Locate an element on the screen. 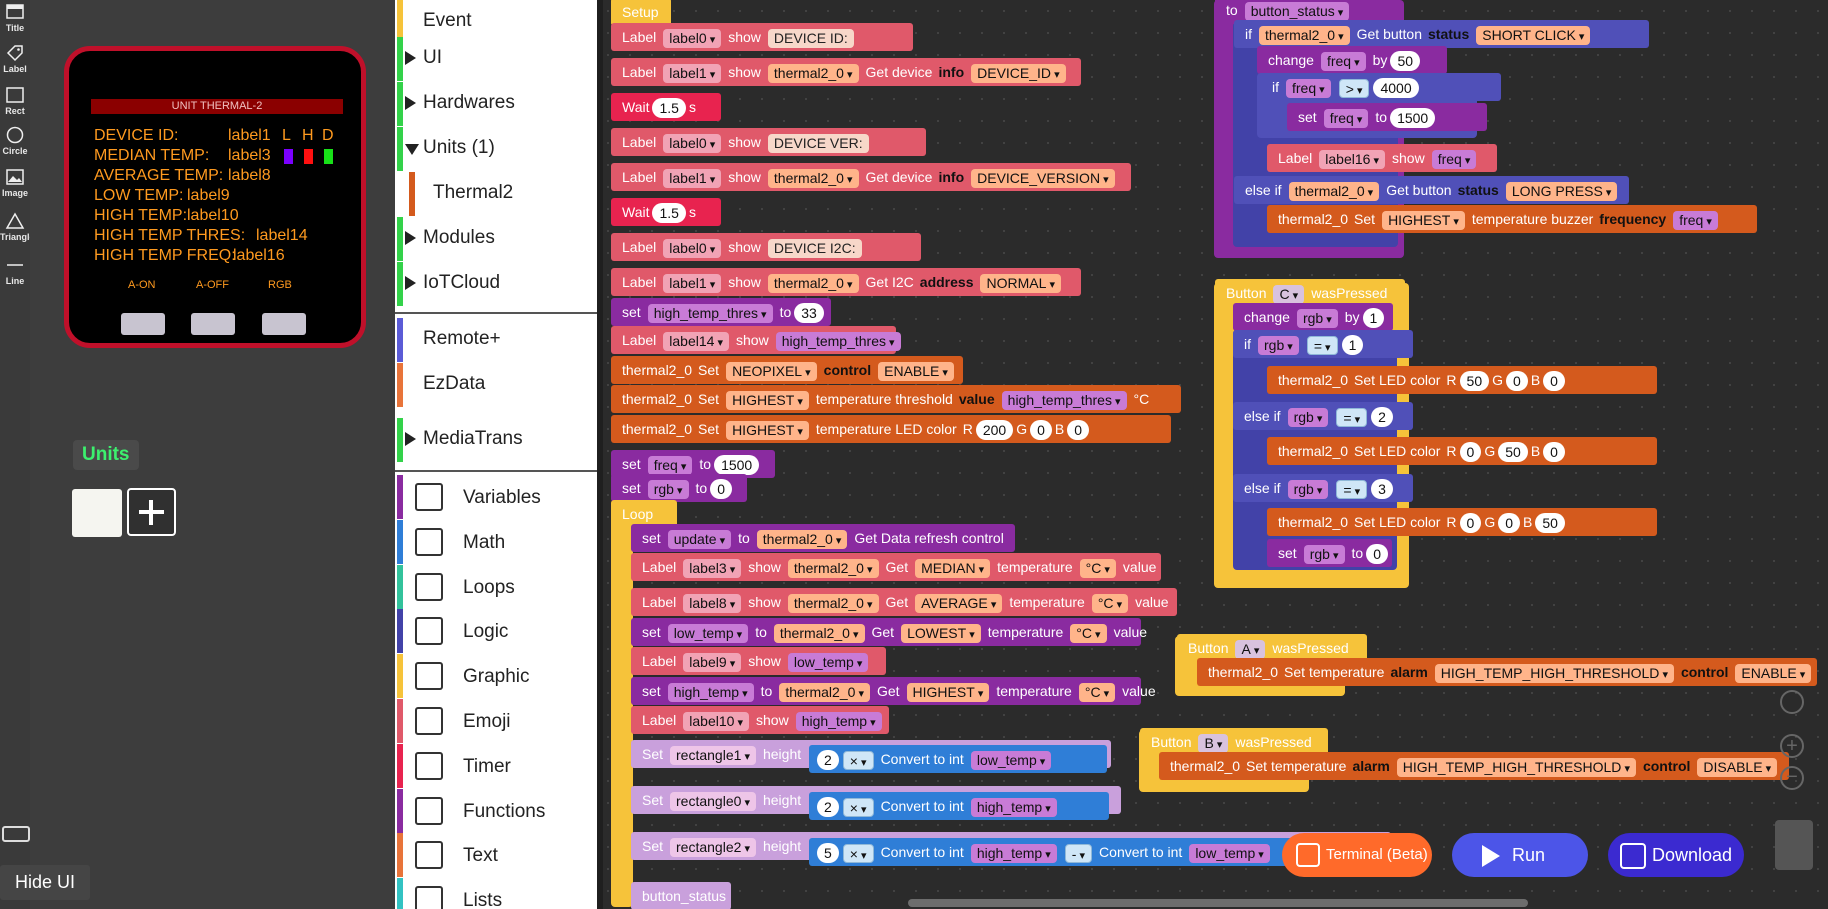  label-show-block: Label label0 show DEVICE I2C: is located at coordinates (766, 247).